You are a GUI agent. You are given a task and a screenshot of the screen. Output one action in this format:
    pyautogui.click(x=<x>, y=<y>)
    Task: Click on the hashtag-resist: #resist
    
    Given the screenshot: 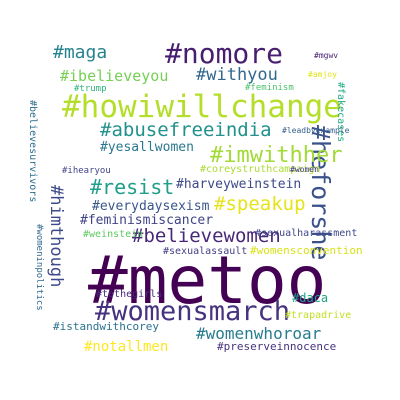 What is the action you would take?
    pyautogui.click(x=132, y=187)
    